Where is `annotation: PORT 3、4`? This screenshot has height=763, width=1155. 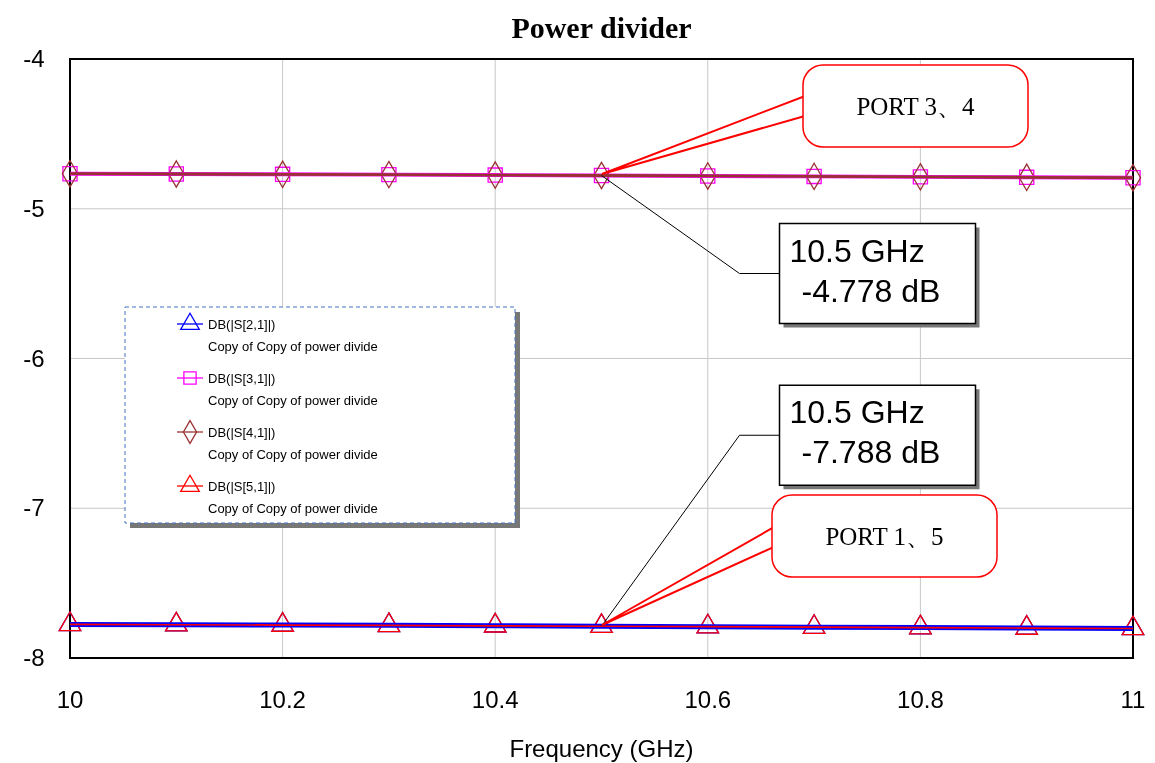 annotation: PORT 3、4 is located at coordinates (916, 106).